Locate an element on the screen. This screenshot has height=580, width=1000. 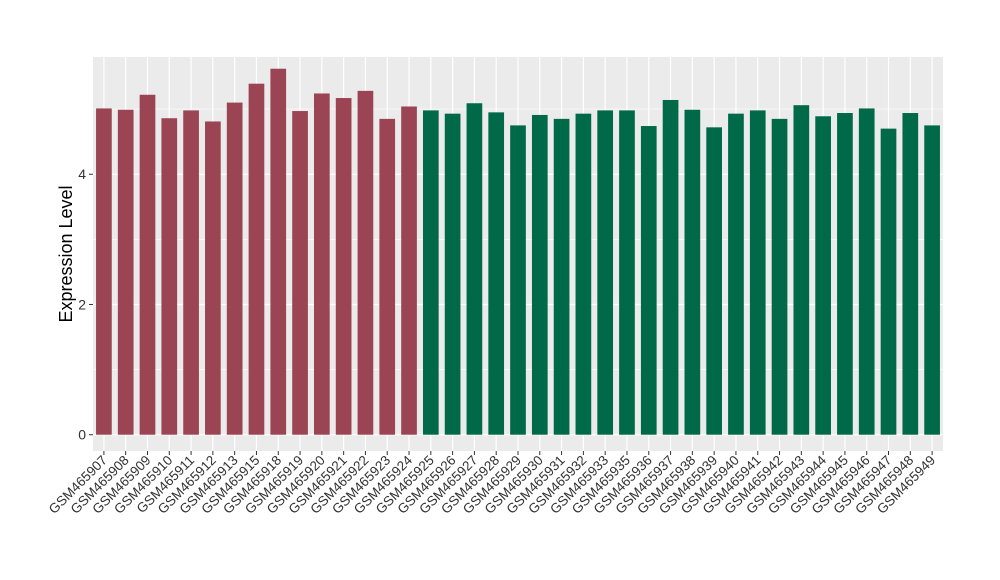
y-axis: 0 2 4 is located at coordinates (85, 304).